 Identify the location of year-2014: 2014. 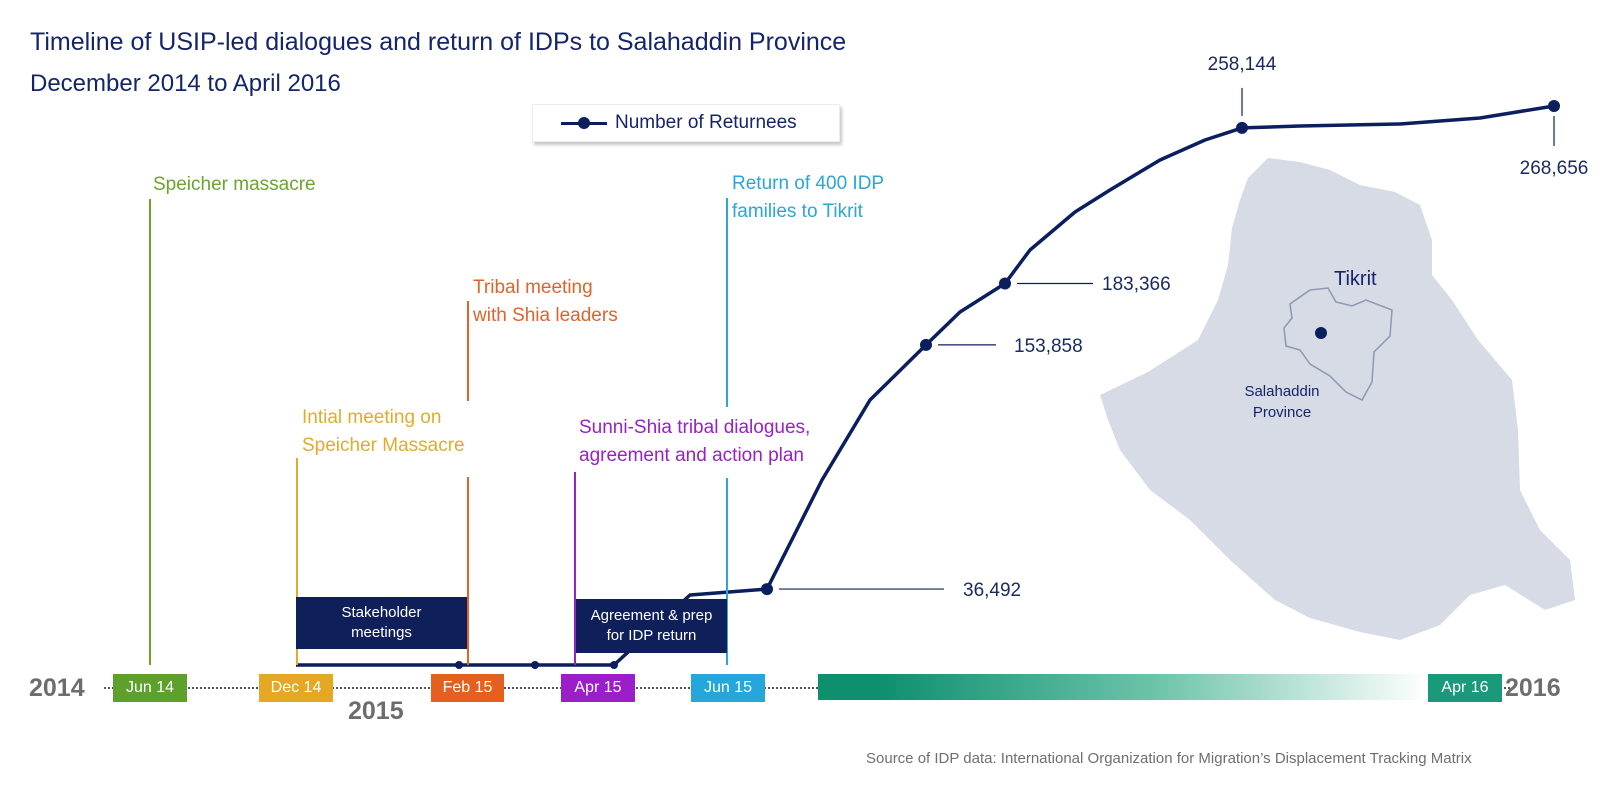
(57, 688).